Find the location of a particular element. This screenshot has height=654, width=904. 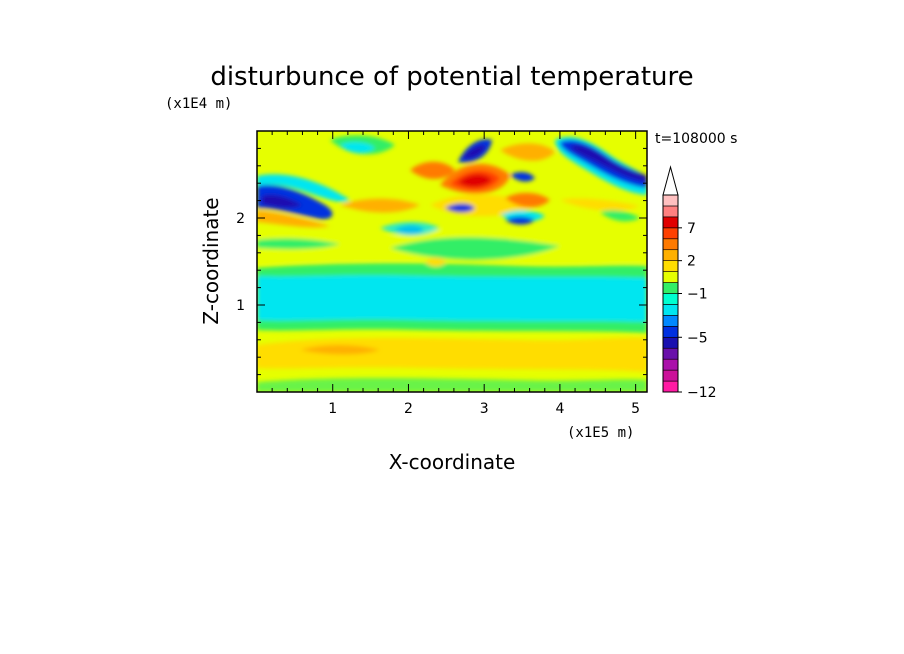

colorbar-tick-label: 7 is located at coordinates (691, 229).